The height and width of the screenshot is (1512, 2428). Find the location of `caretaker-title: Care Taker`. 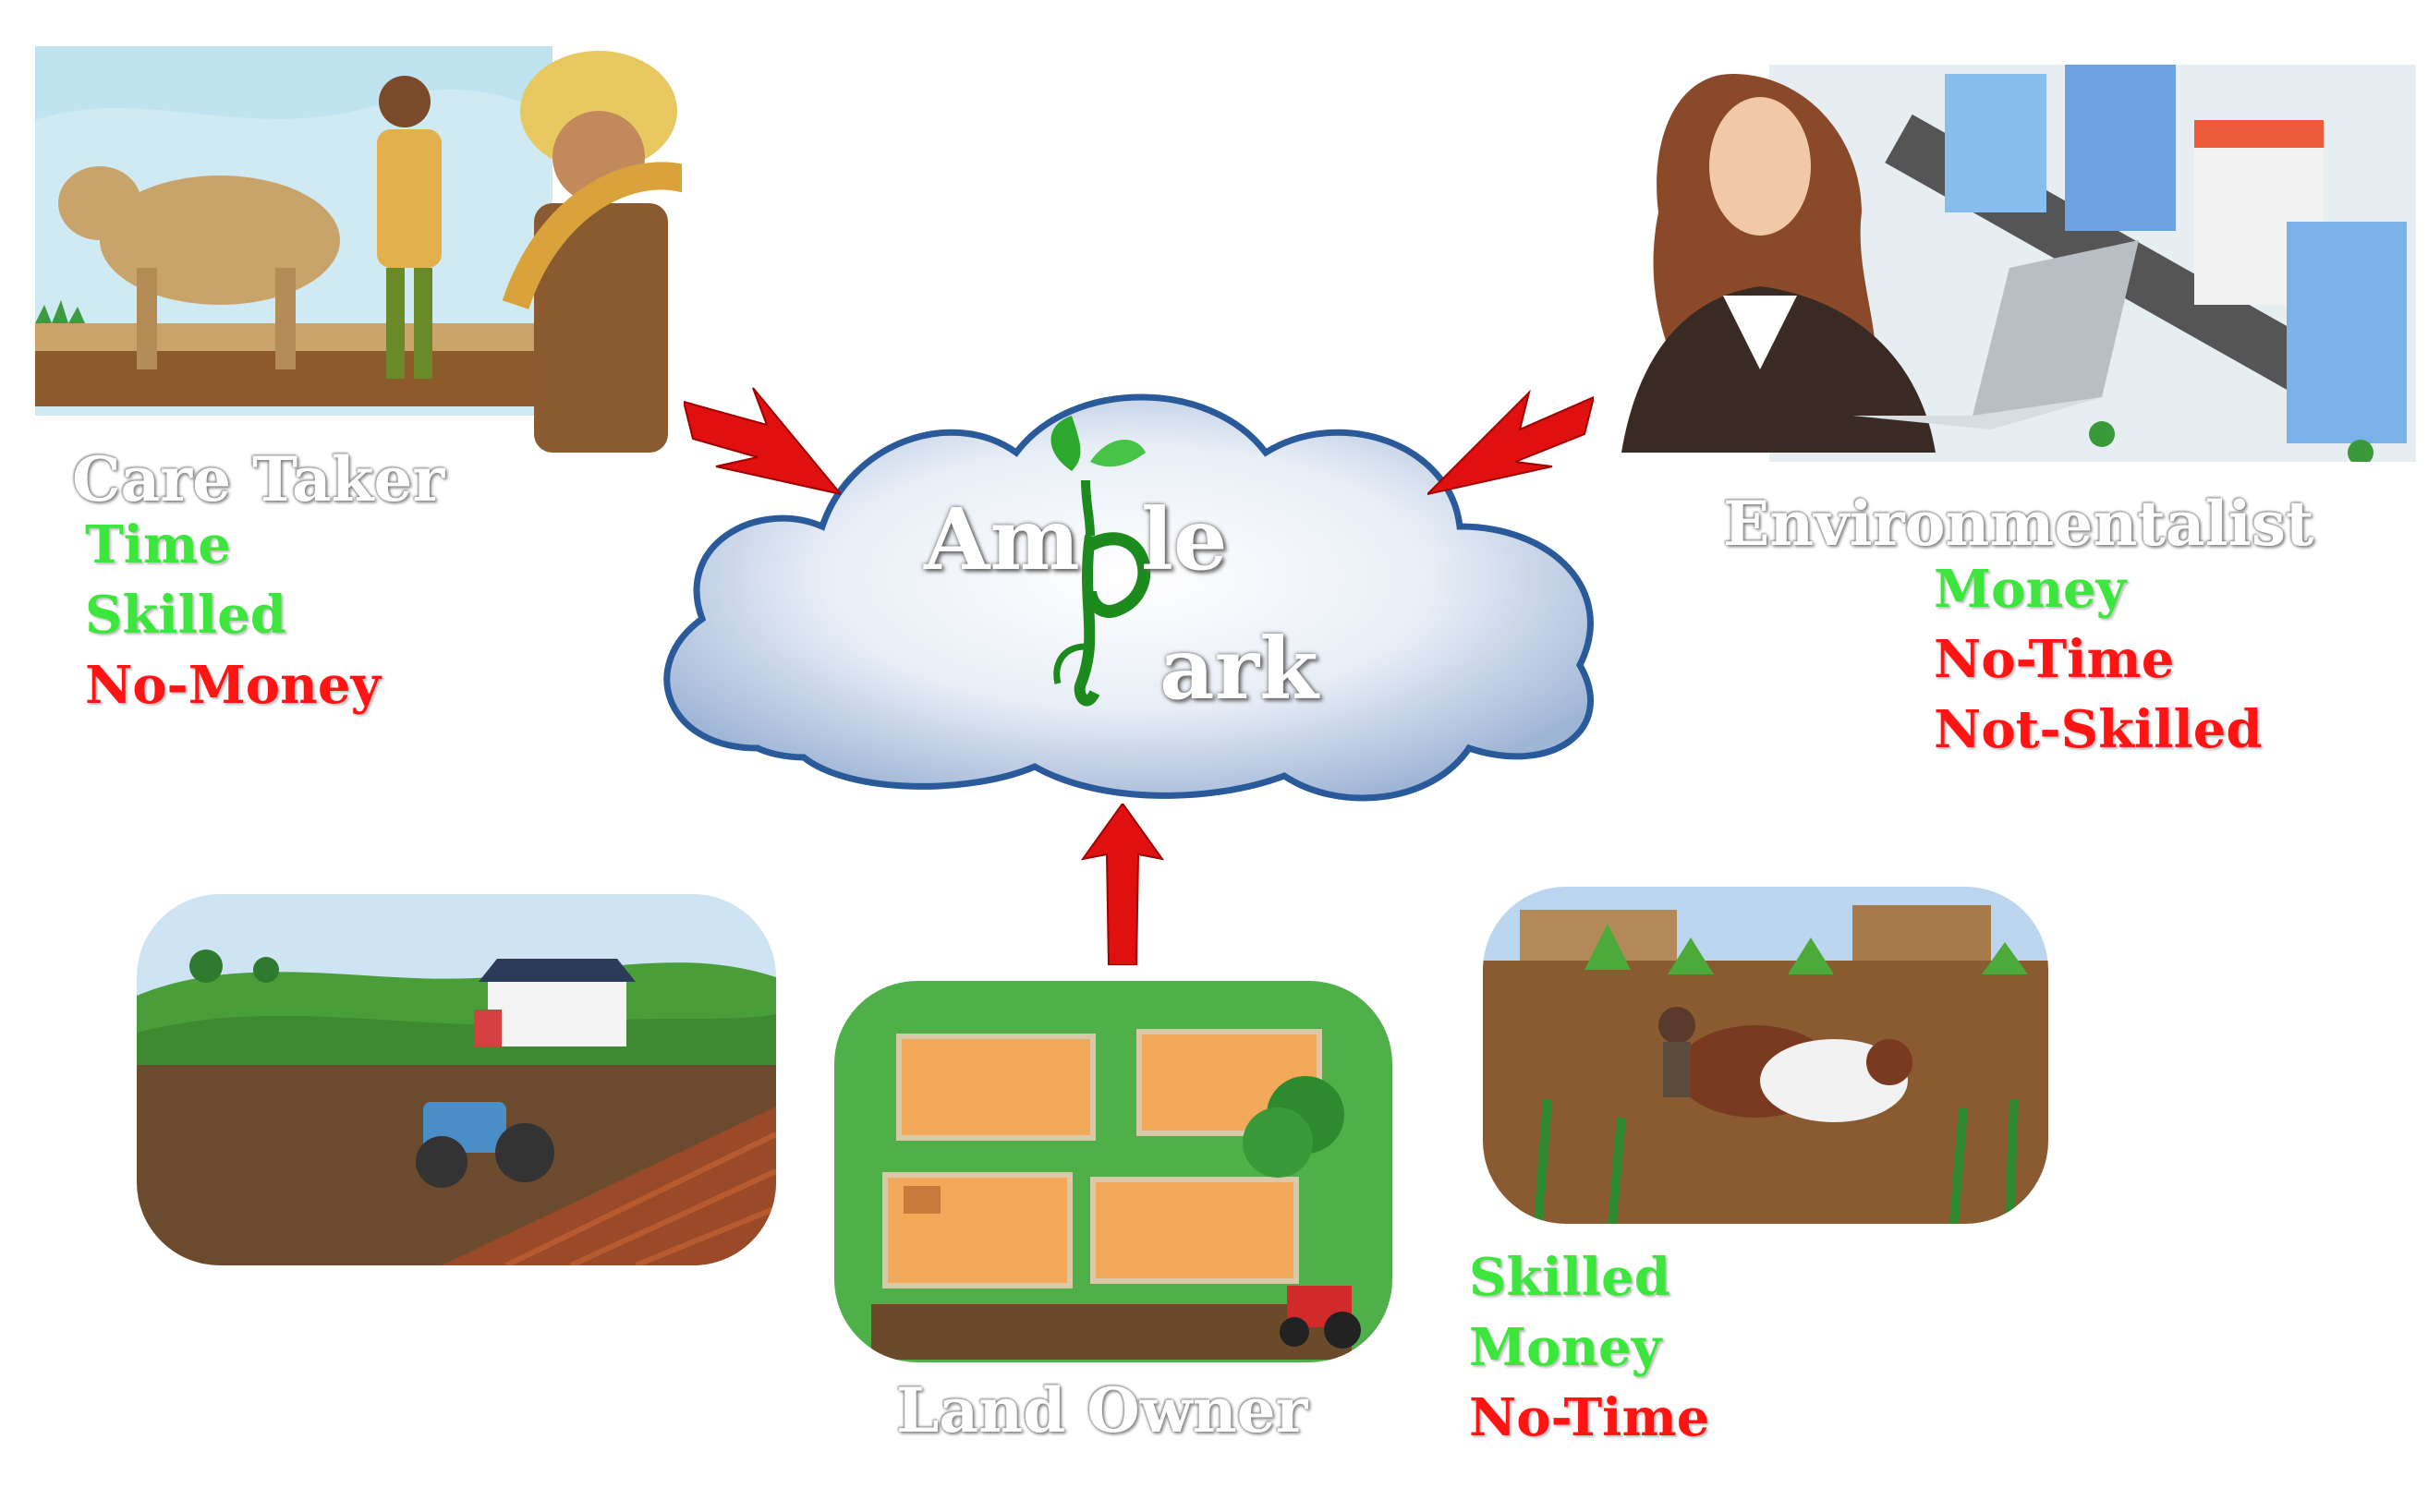

caretaker-title: Care Taker is located at coordinates (258, 479).